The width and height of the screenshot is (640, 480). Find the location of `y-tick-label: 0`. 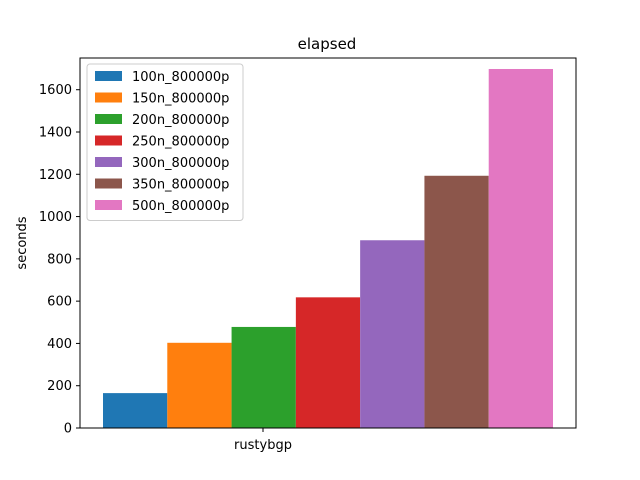

y-tick-label: 0 is located at coordinates (68, 429).